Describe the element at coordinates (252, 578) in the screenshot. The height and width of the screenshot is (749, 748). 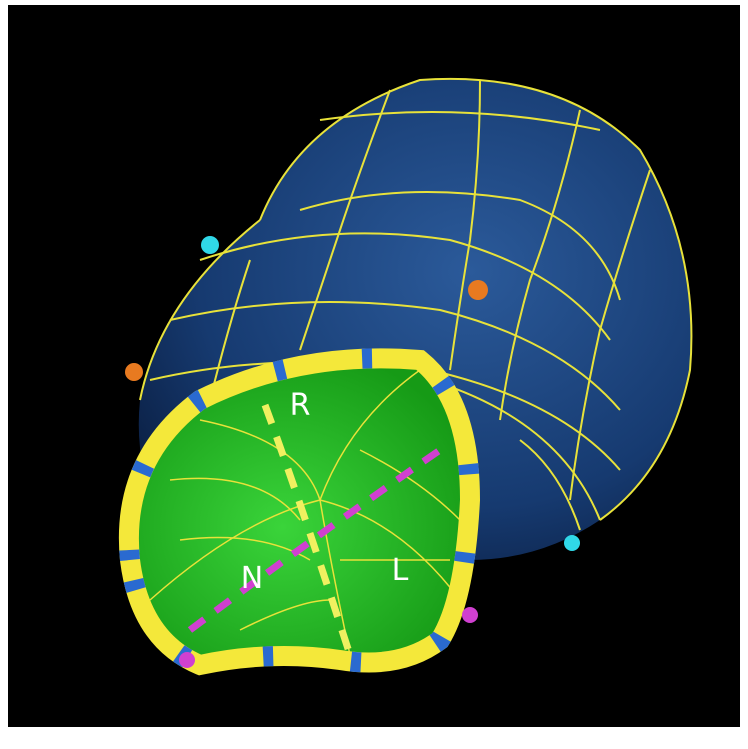
I see `leaflet-label: N` at that location.